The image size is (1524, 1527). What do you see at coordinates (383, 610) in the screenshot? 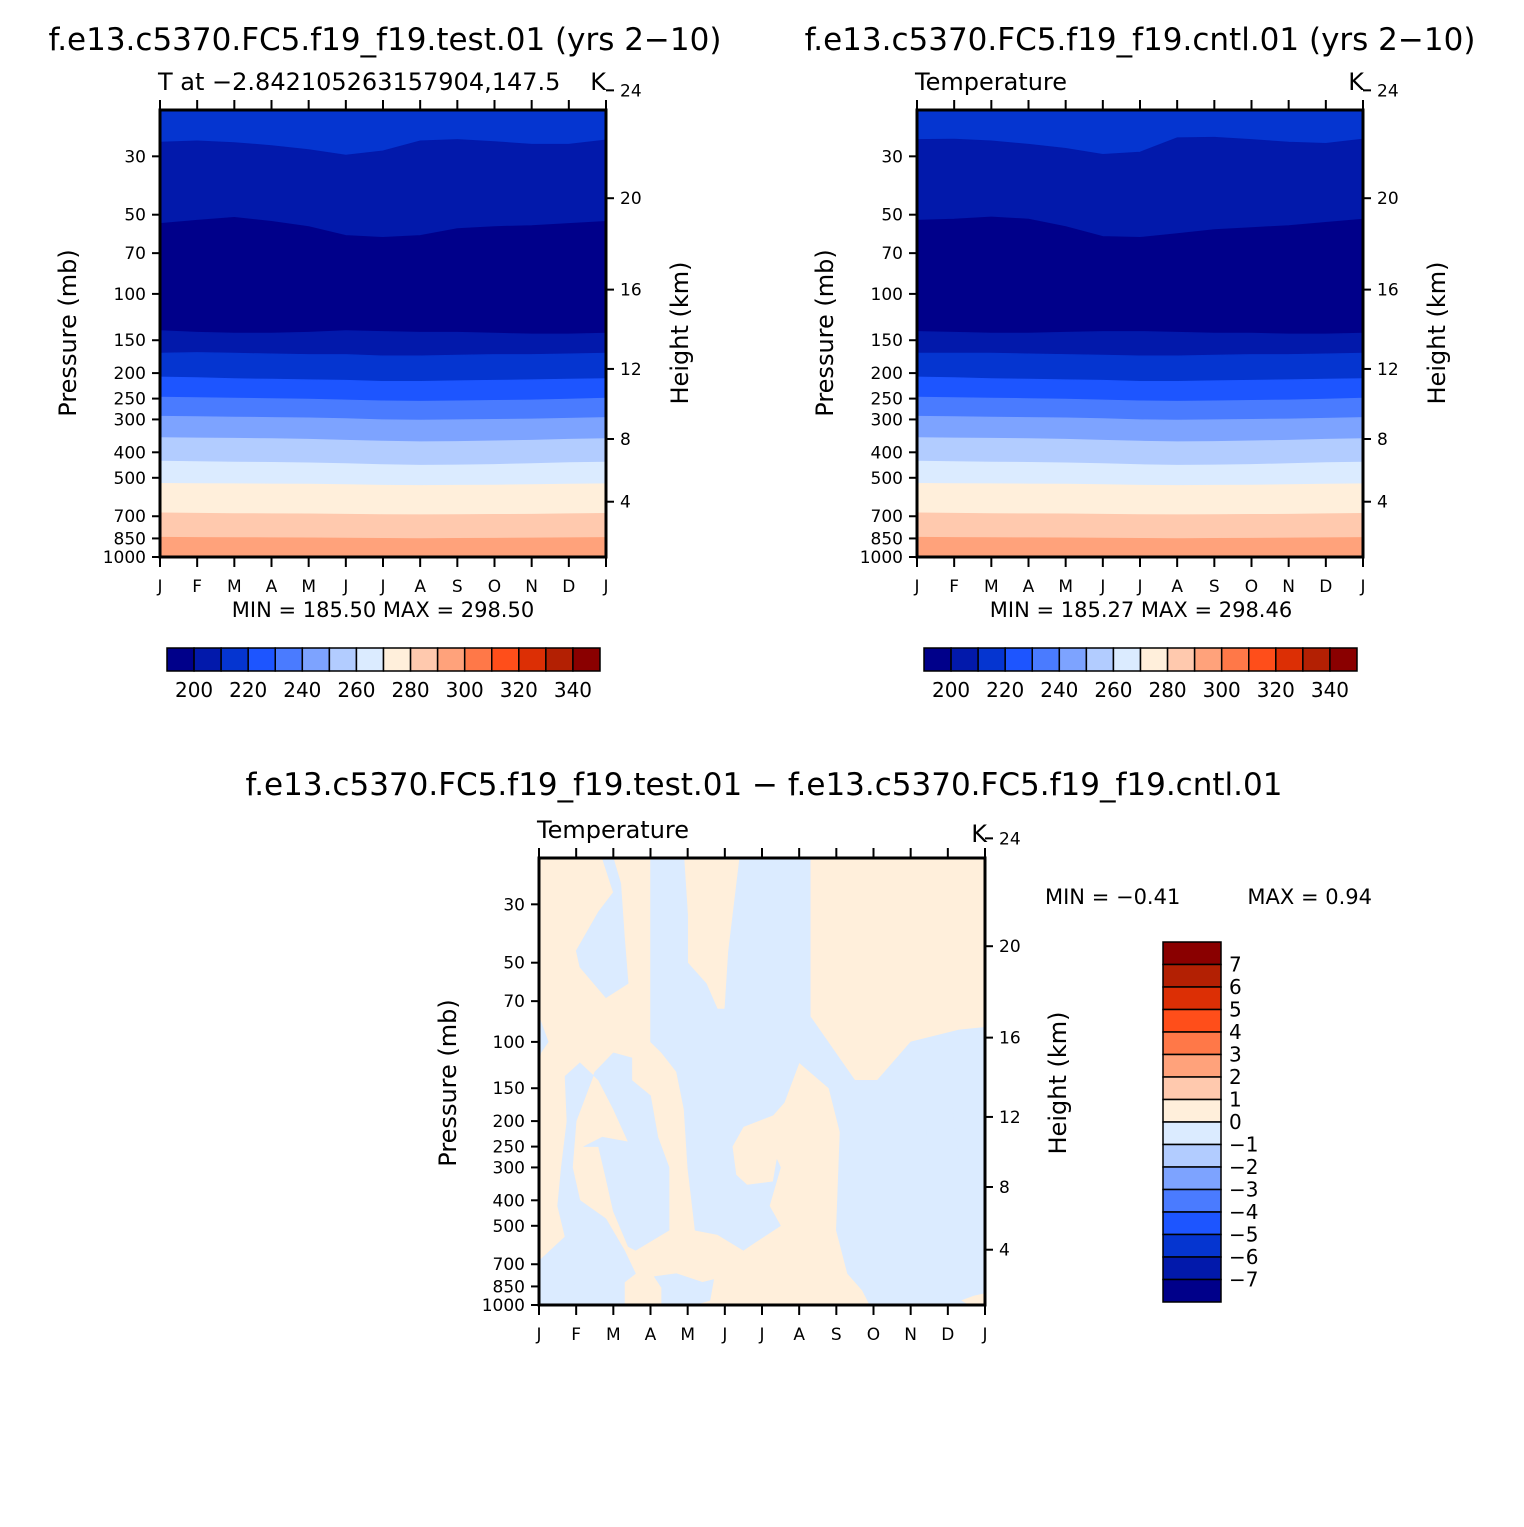
I see `min-max-label: MIN = 185.50 MAX = 298.50` at bounding box center [383, 610].